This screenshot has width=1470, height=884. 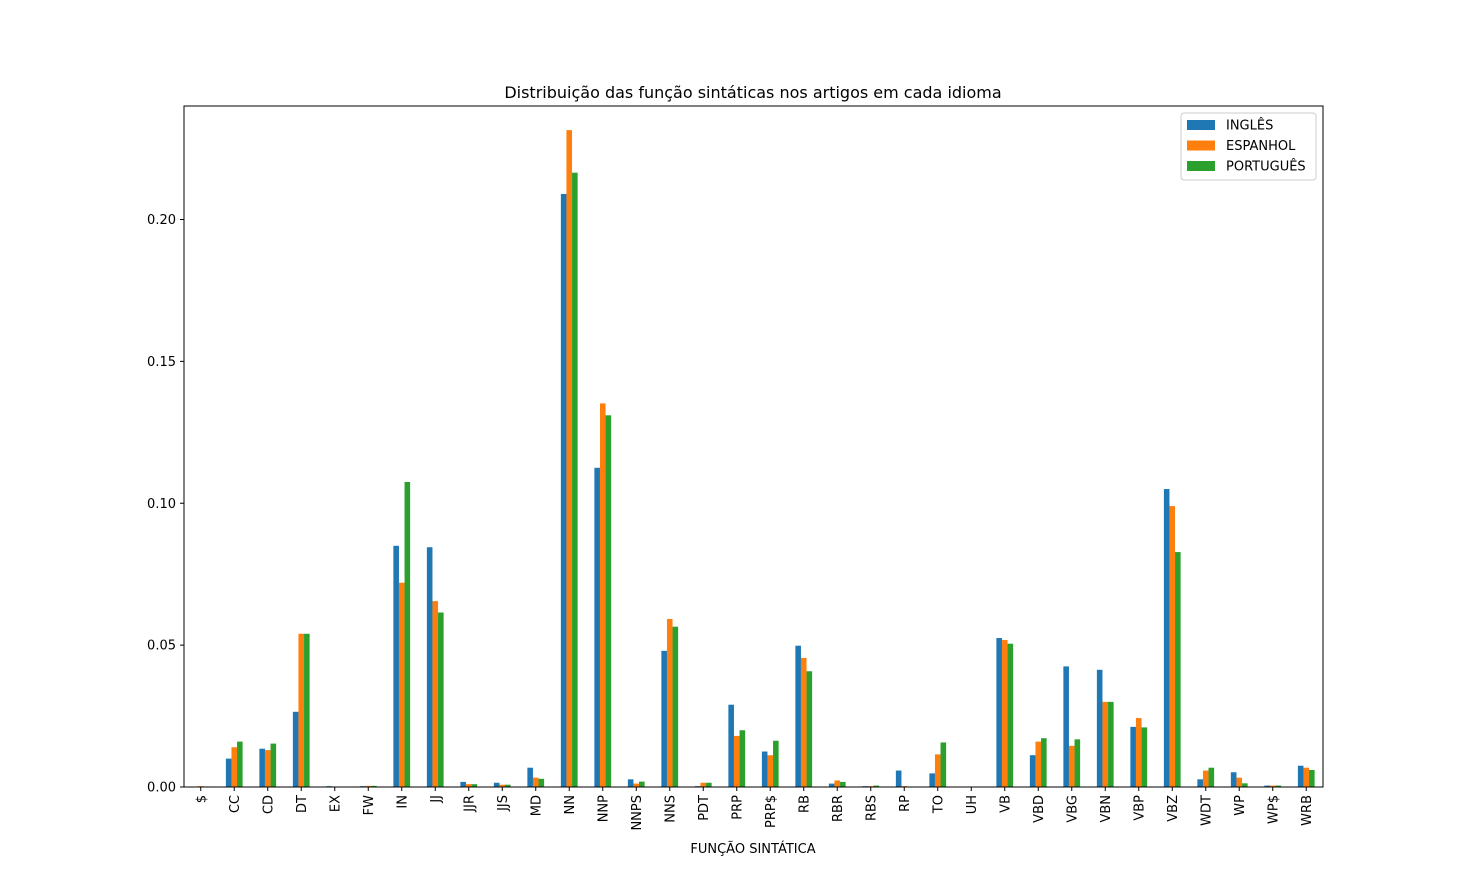 I want to click on bar-NNS-INGLÊS, so click(x=664, y=718).